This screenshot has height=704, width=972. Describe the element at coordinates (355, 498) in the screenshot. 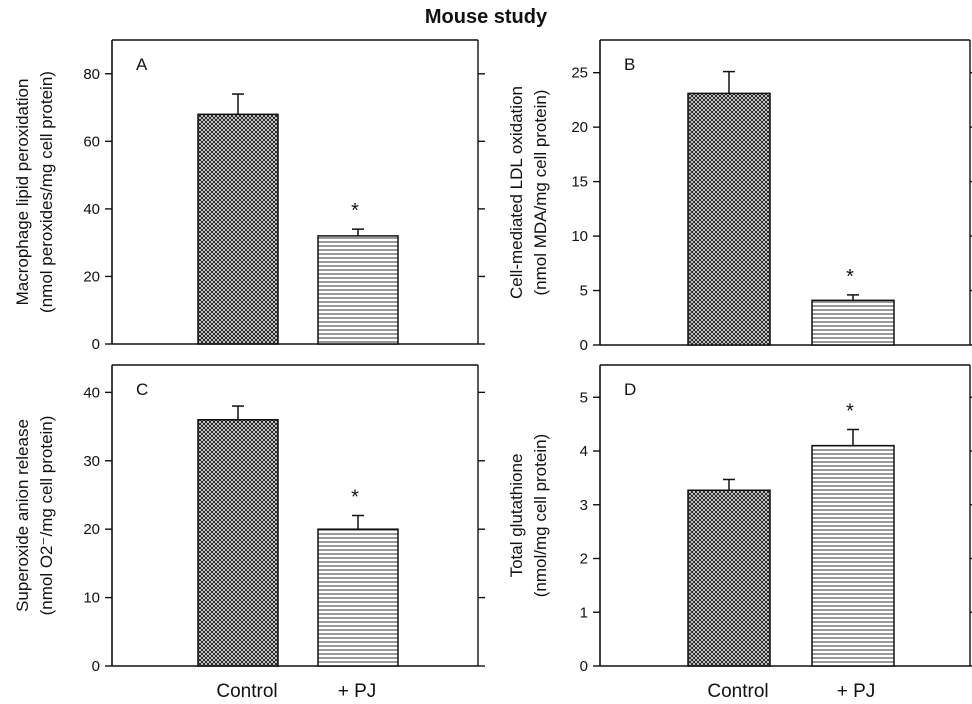

I see `significance-marker-c: *` at that location.